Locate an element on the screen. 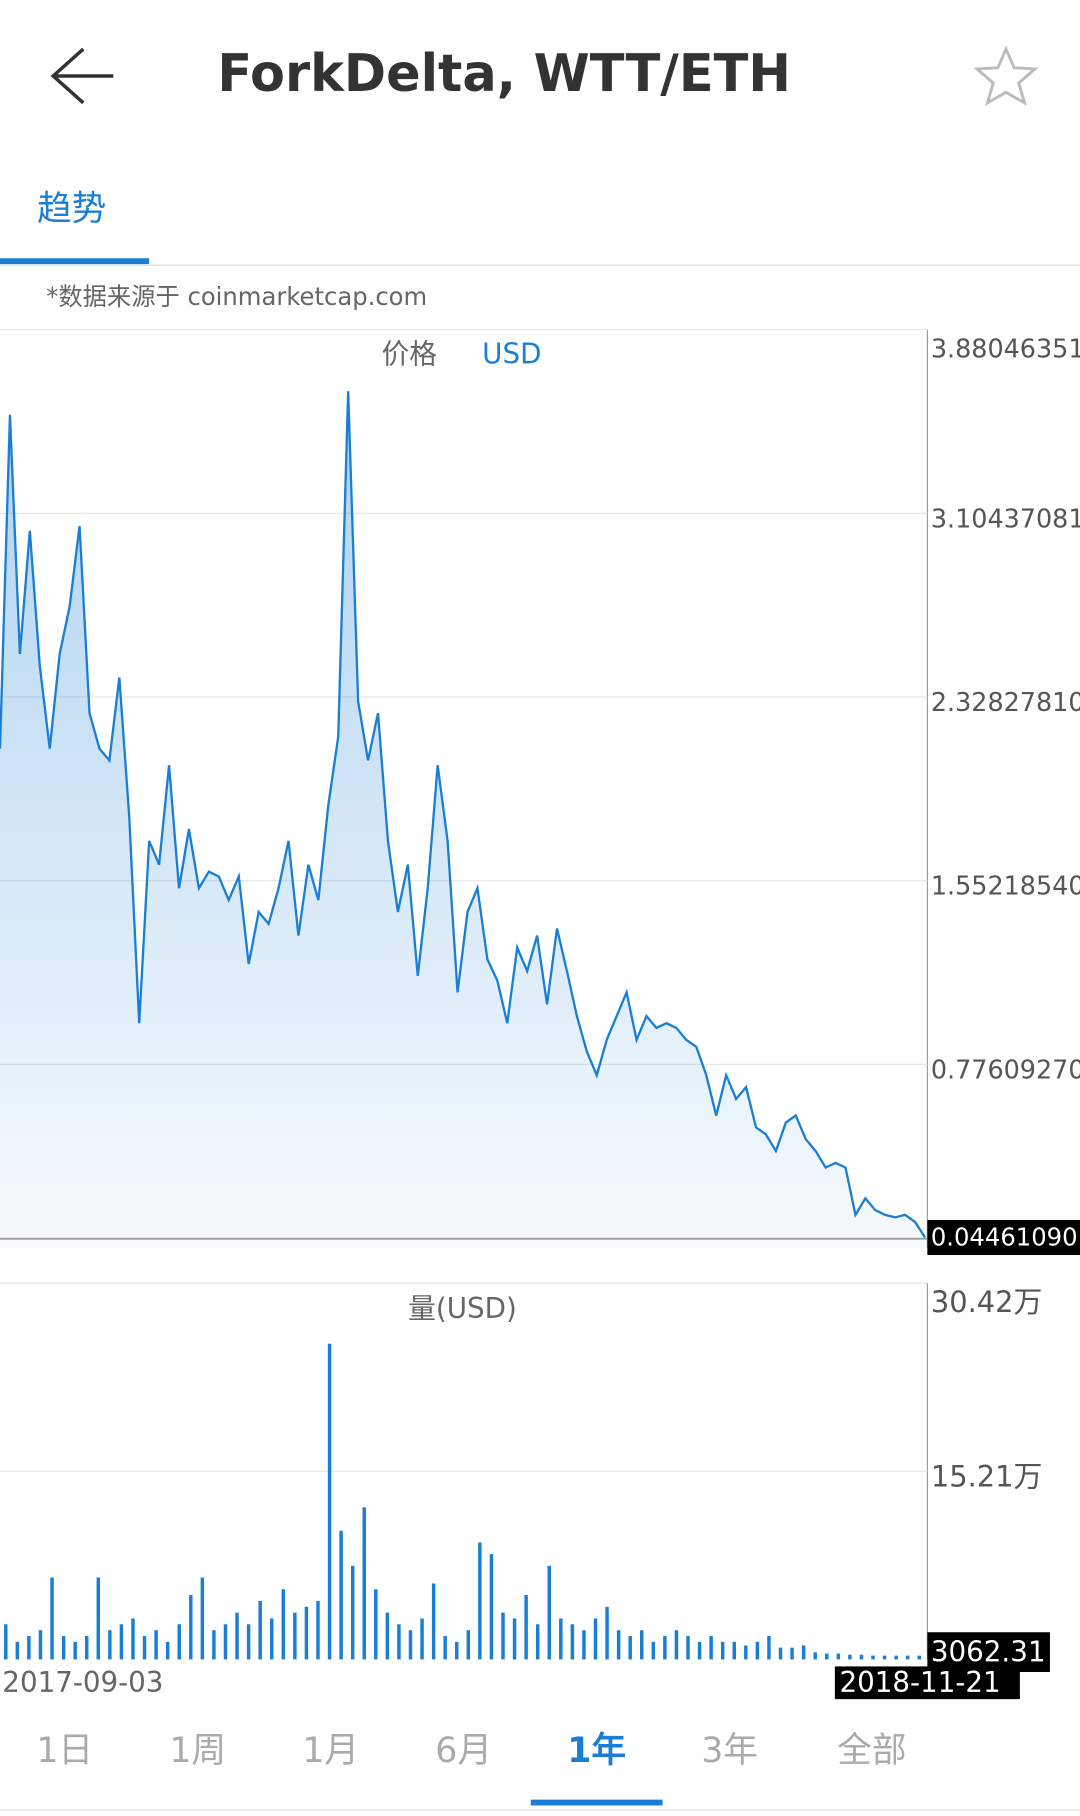  range-button: 1日 is located at coordinates (64, 1751).